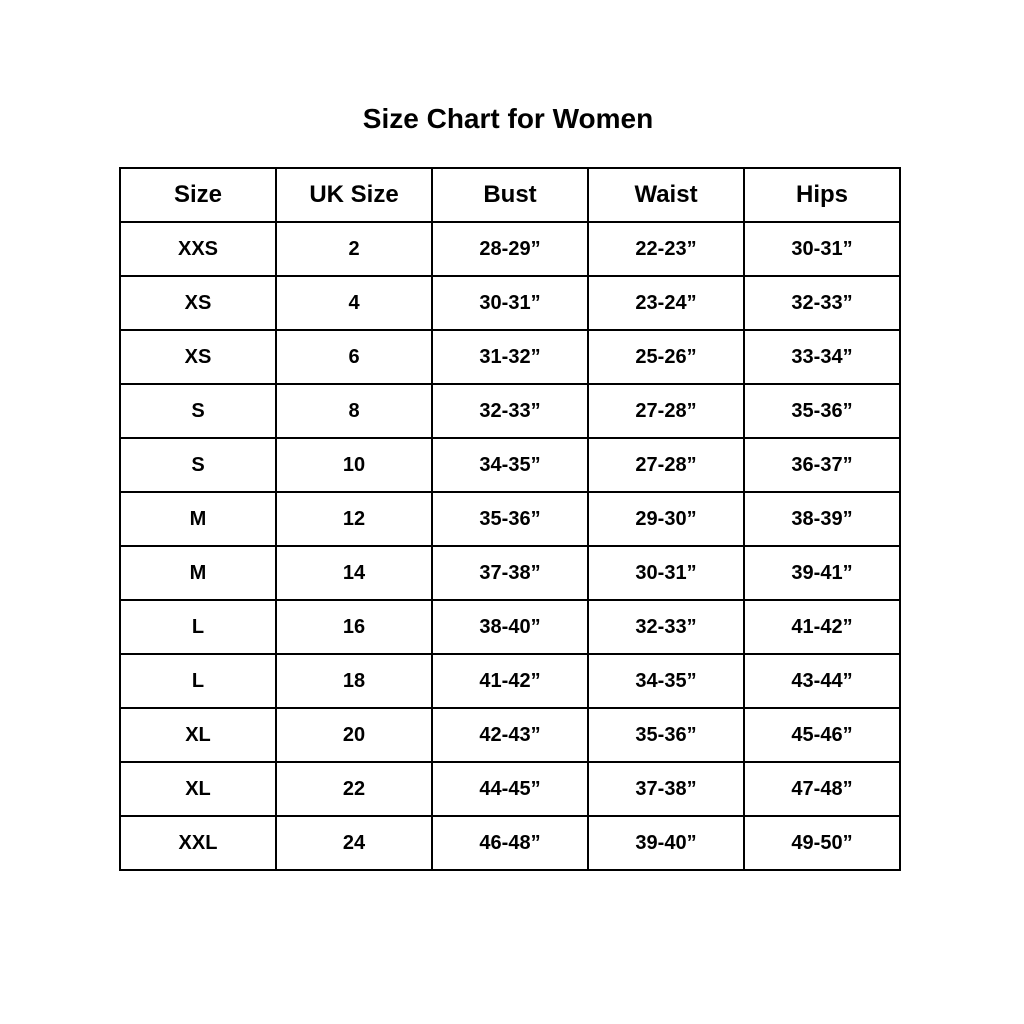  I want to click on column-header: Size, so click(198, 195).